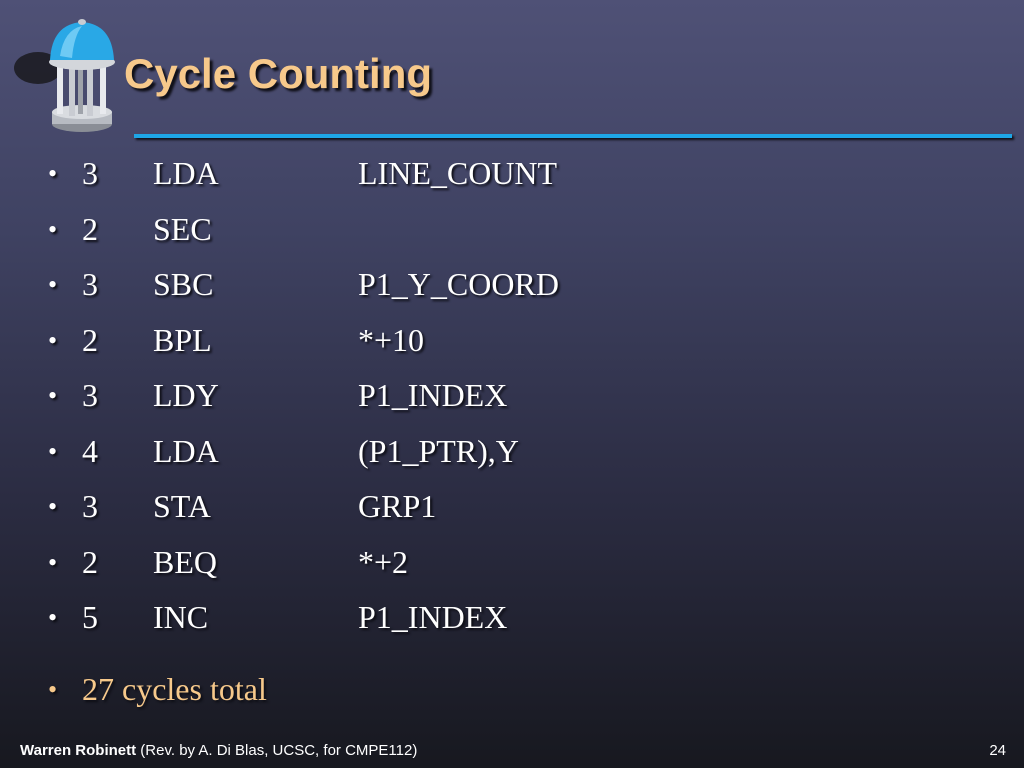 The height and width of the screenshot is (768, 1024). What do you see at coordinates (182, 506) in the screenshot?
I see `opcode: STA` at bounding box center [182, 506].